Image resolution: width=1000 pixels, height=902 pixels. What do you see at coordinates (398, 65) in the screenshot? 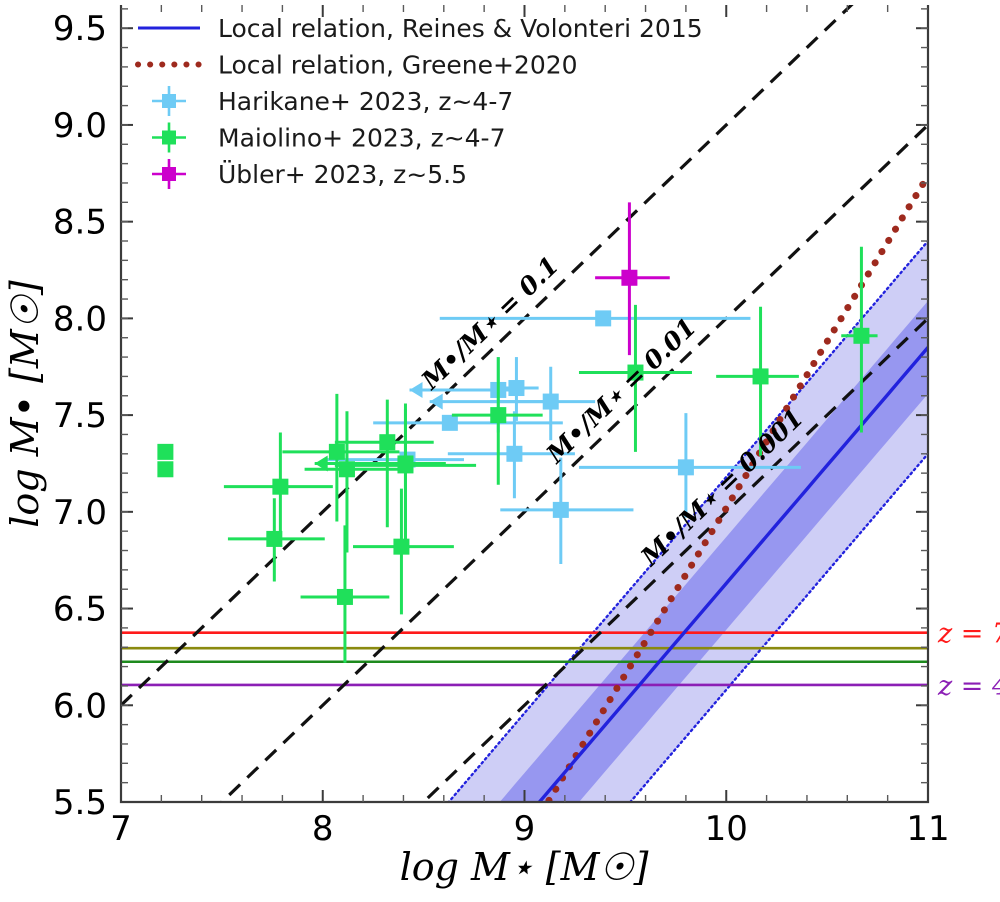
I see `legend-label-1: Local relation, Greene+2020` at bounding box center [398, 65].